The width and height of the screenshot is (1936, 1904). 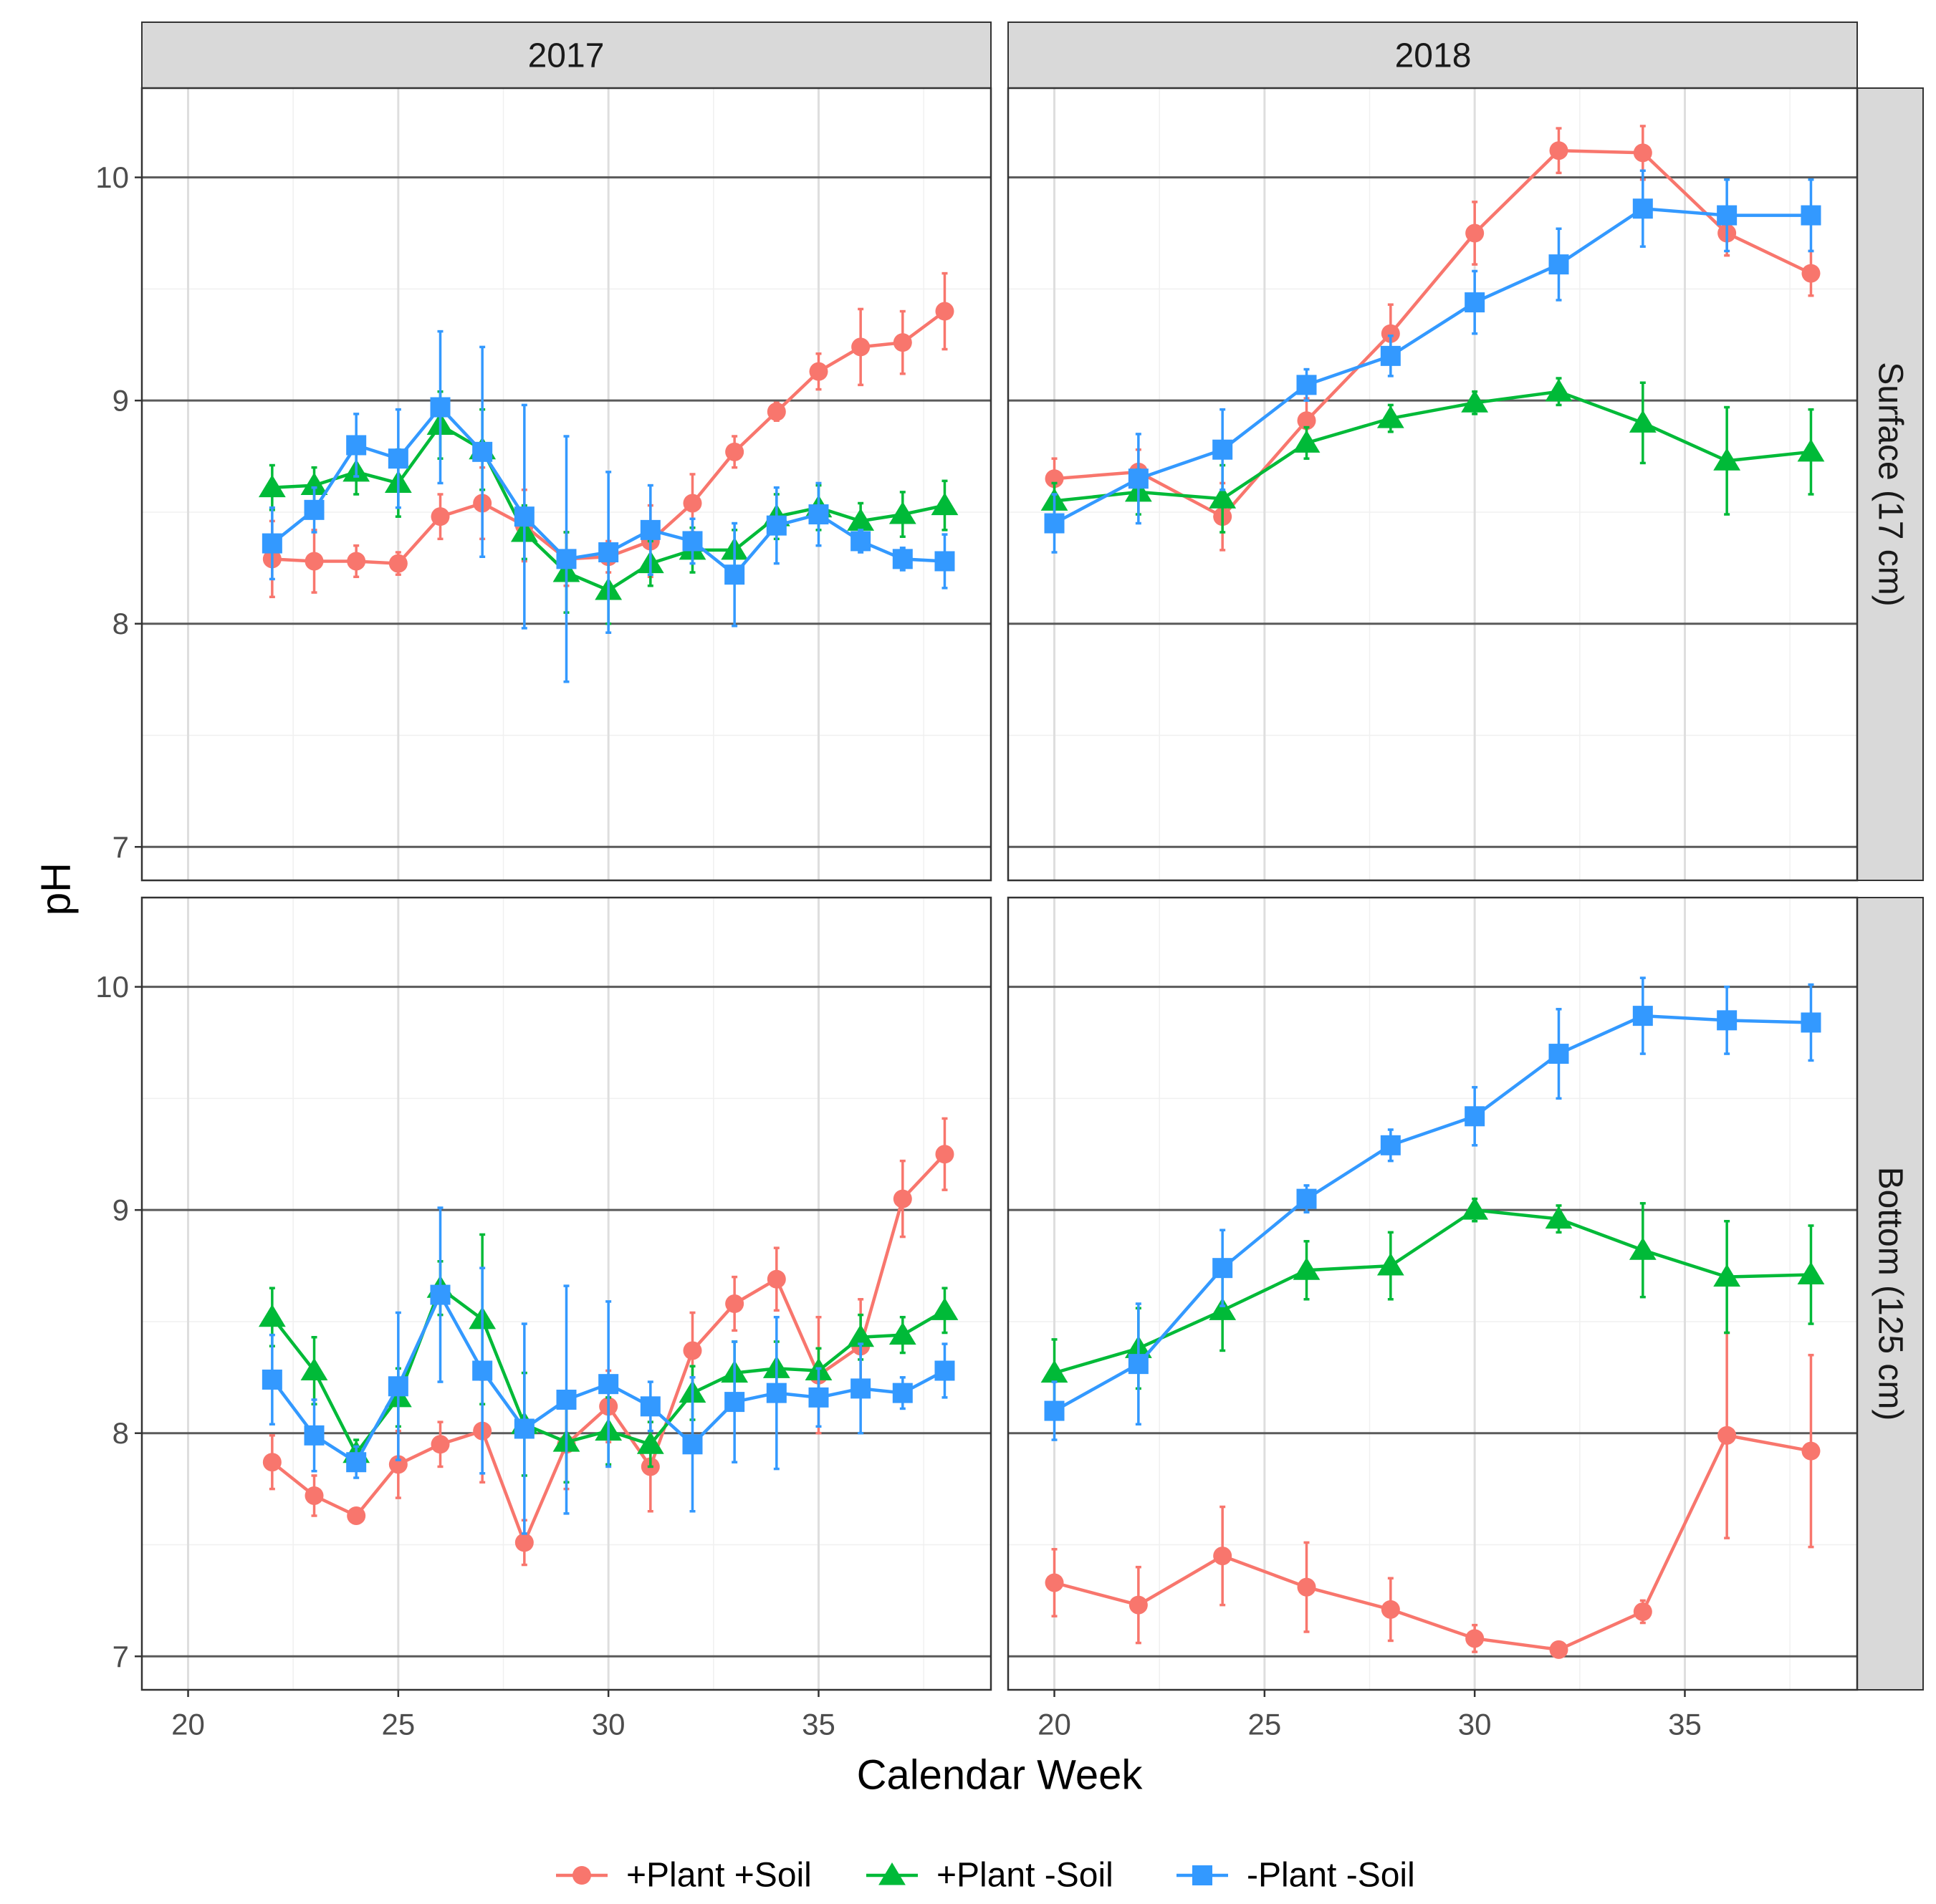 I want to click on legend-label: -Plant -Soil, so click(x=1331, y=1876).